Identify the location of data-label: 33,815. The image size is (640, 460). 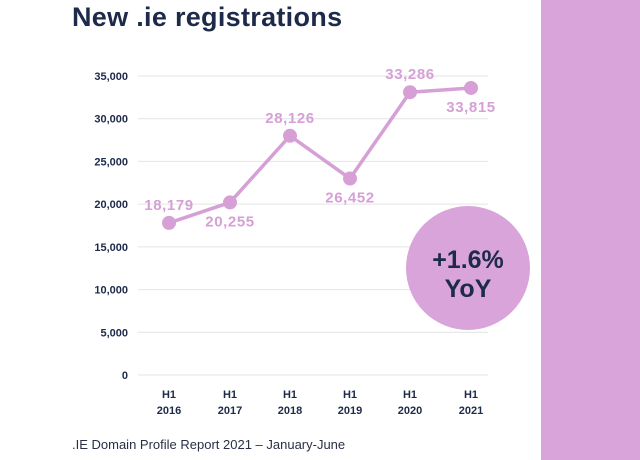
(470, 107).